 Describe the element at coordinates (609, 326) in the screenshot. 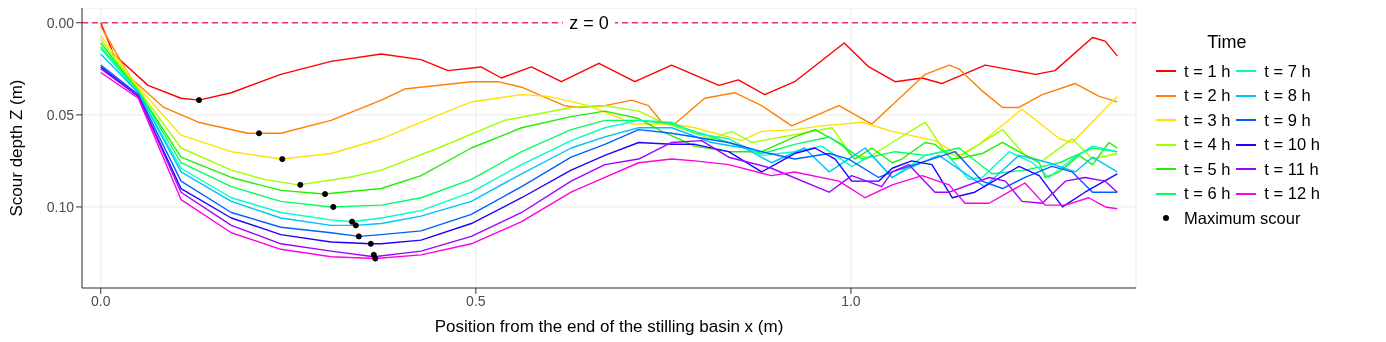

I see `x-axis-title: Position from the end of the stilling basin x (m)` at that location.